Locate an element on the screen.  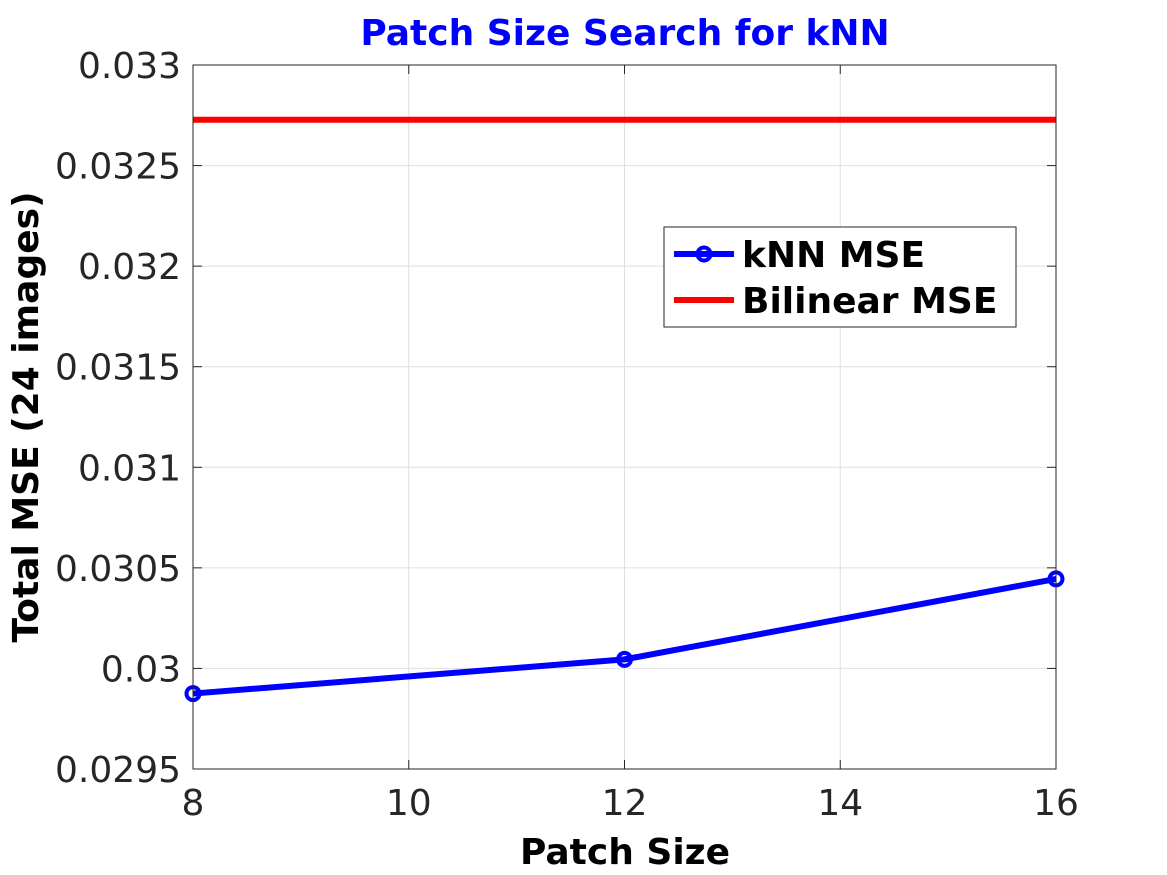
x-tick-label: 14 is located at coordinates (840, 803).